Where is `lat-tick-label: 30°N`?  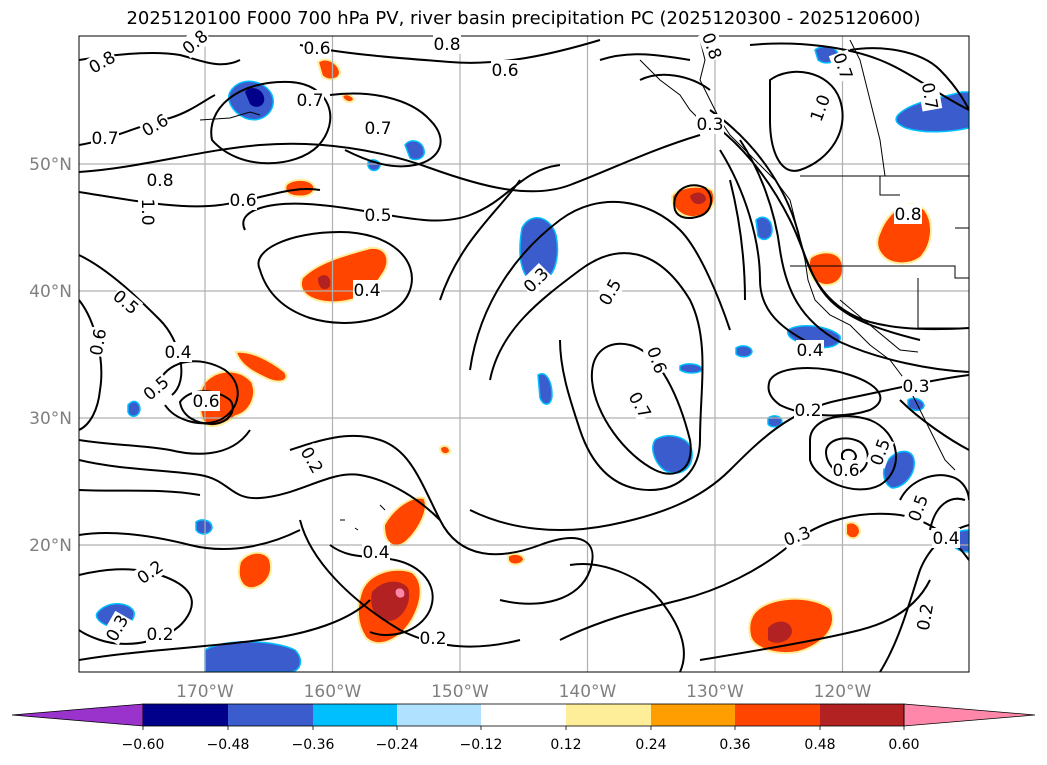 lat-tick-label: 30°N is located at coordinates (50, 419).